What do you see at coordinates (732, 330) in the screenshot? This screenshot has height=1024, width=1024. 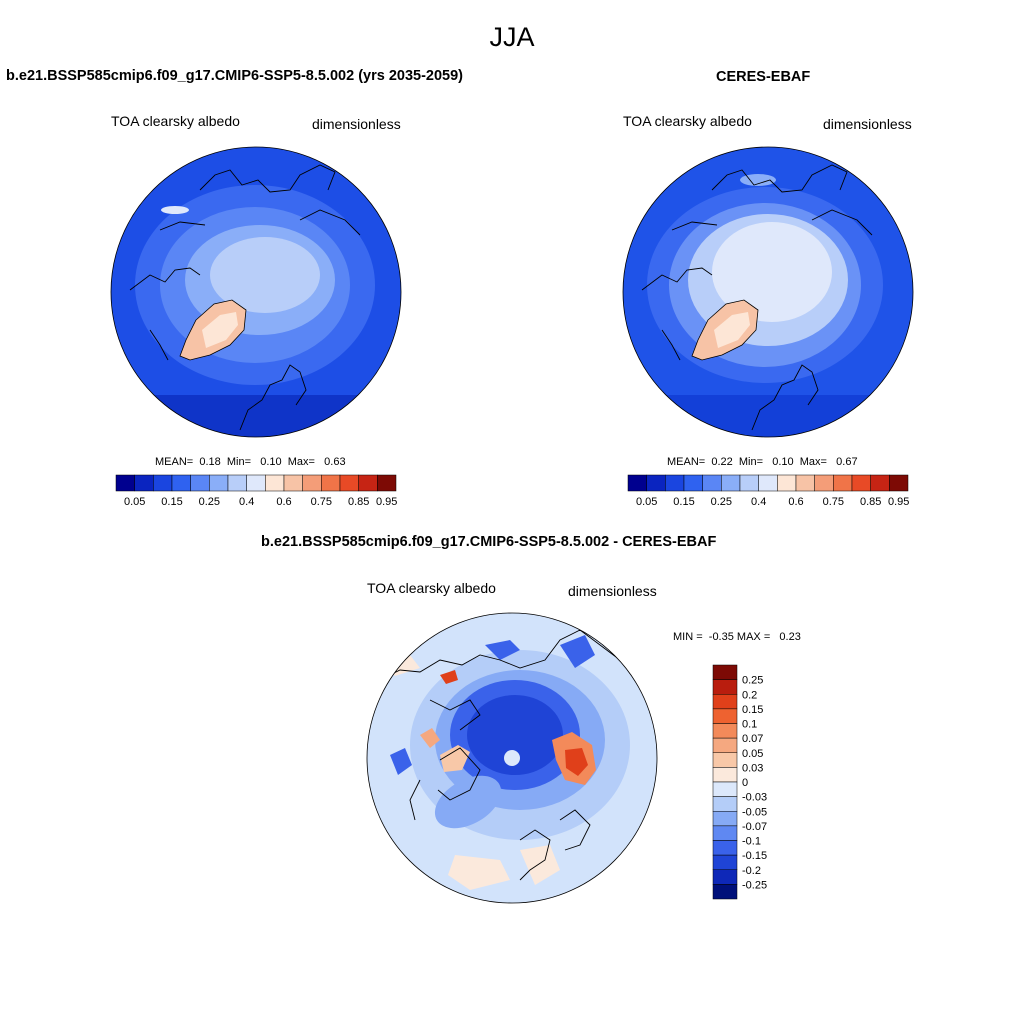 I see `right-map-greenland` at bounding box center [732, 330].